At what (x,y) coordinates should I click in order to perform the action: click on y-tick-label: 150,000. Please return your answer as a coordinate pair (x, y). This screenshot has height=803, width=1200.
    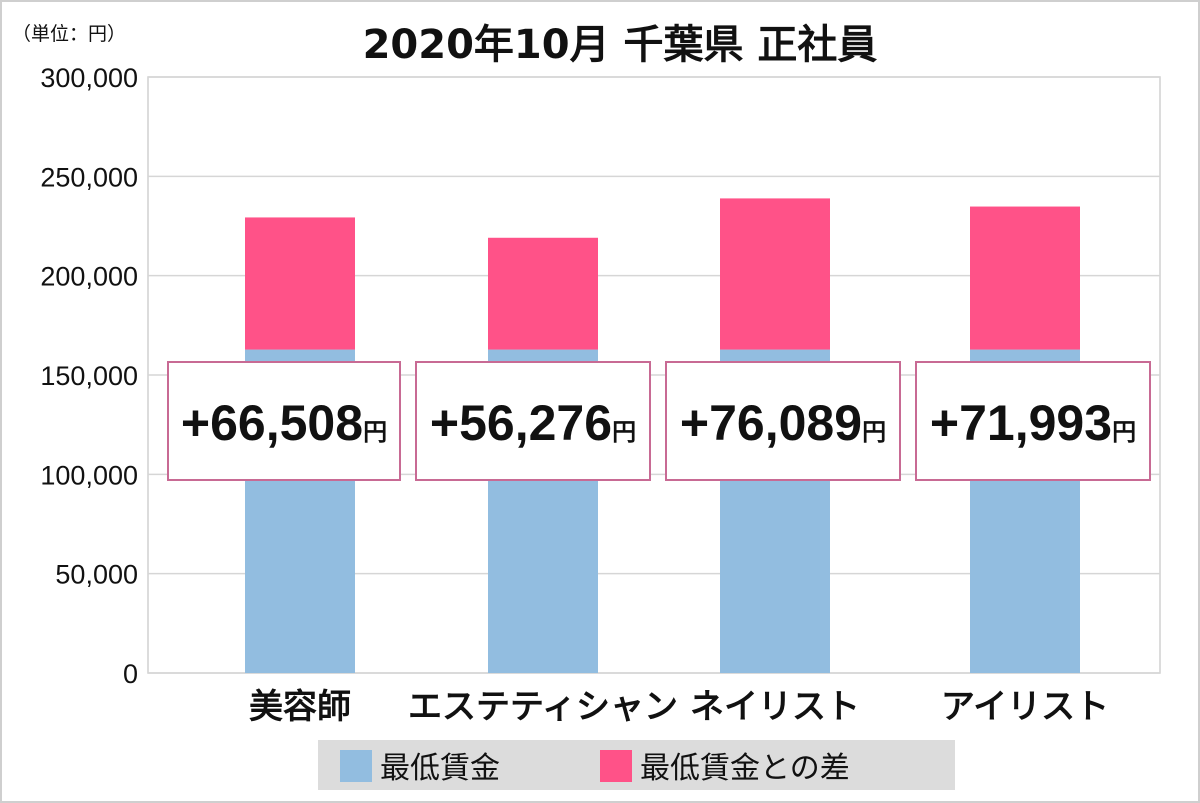
    Looking at the image, I should click on (89, 376).